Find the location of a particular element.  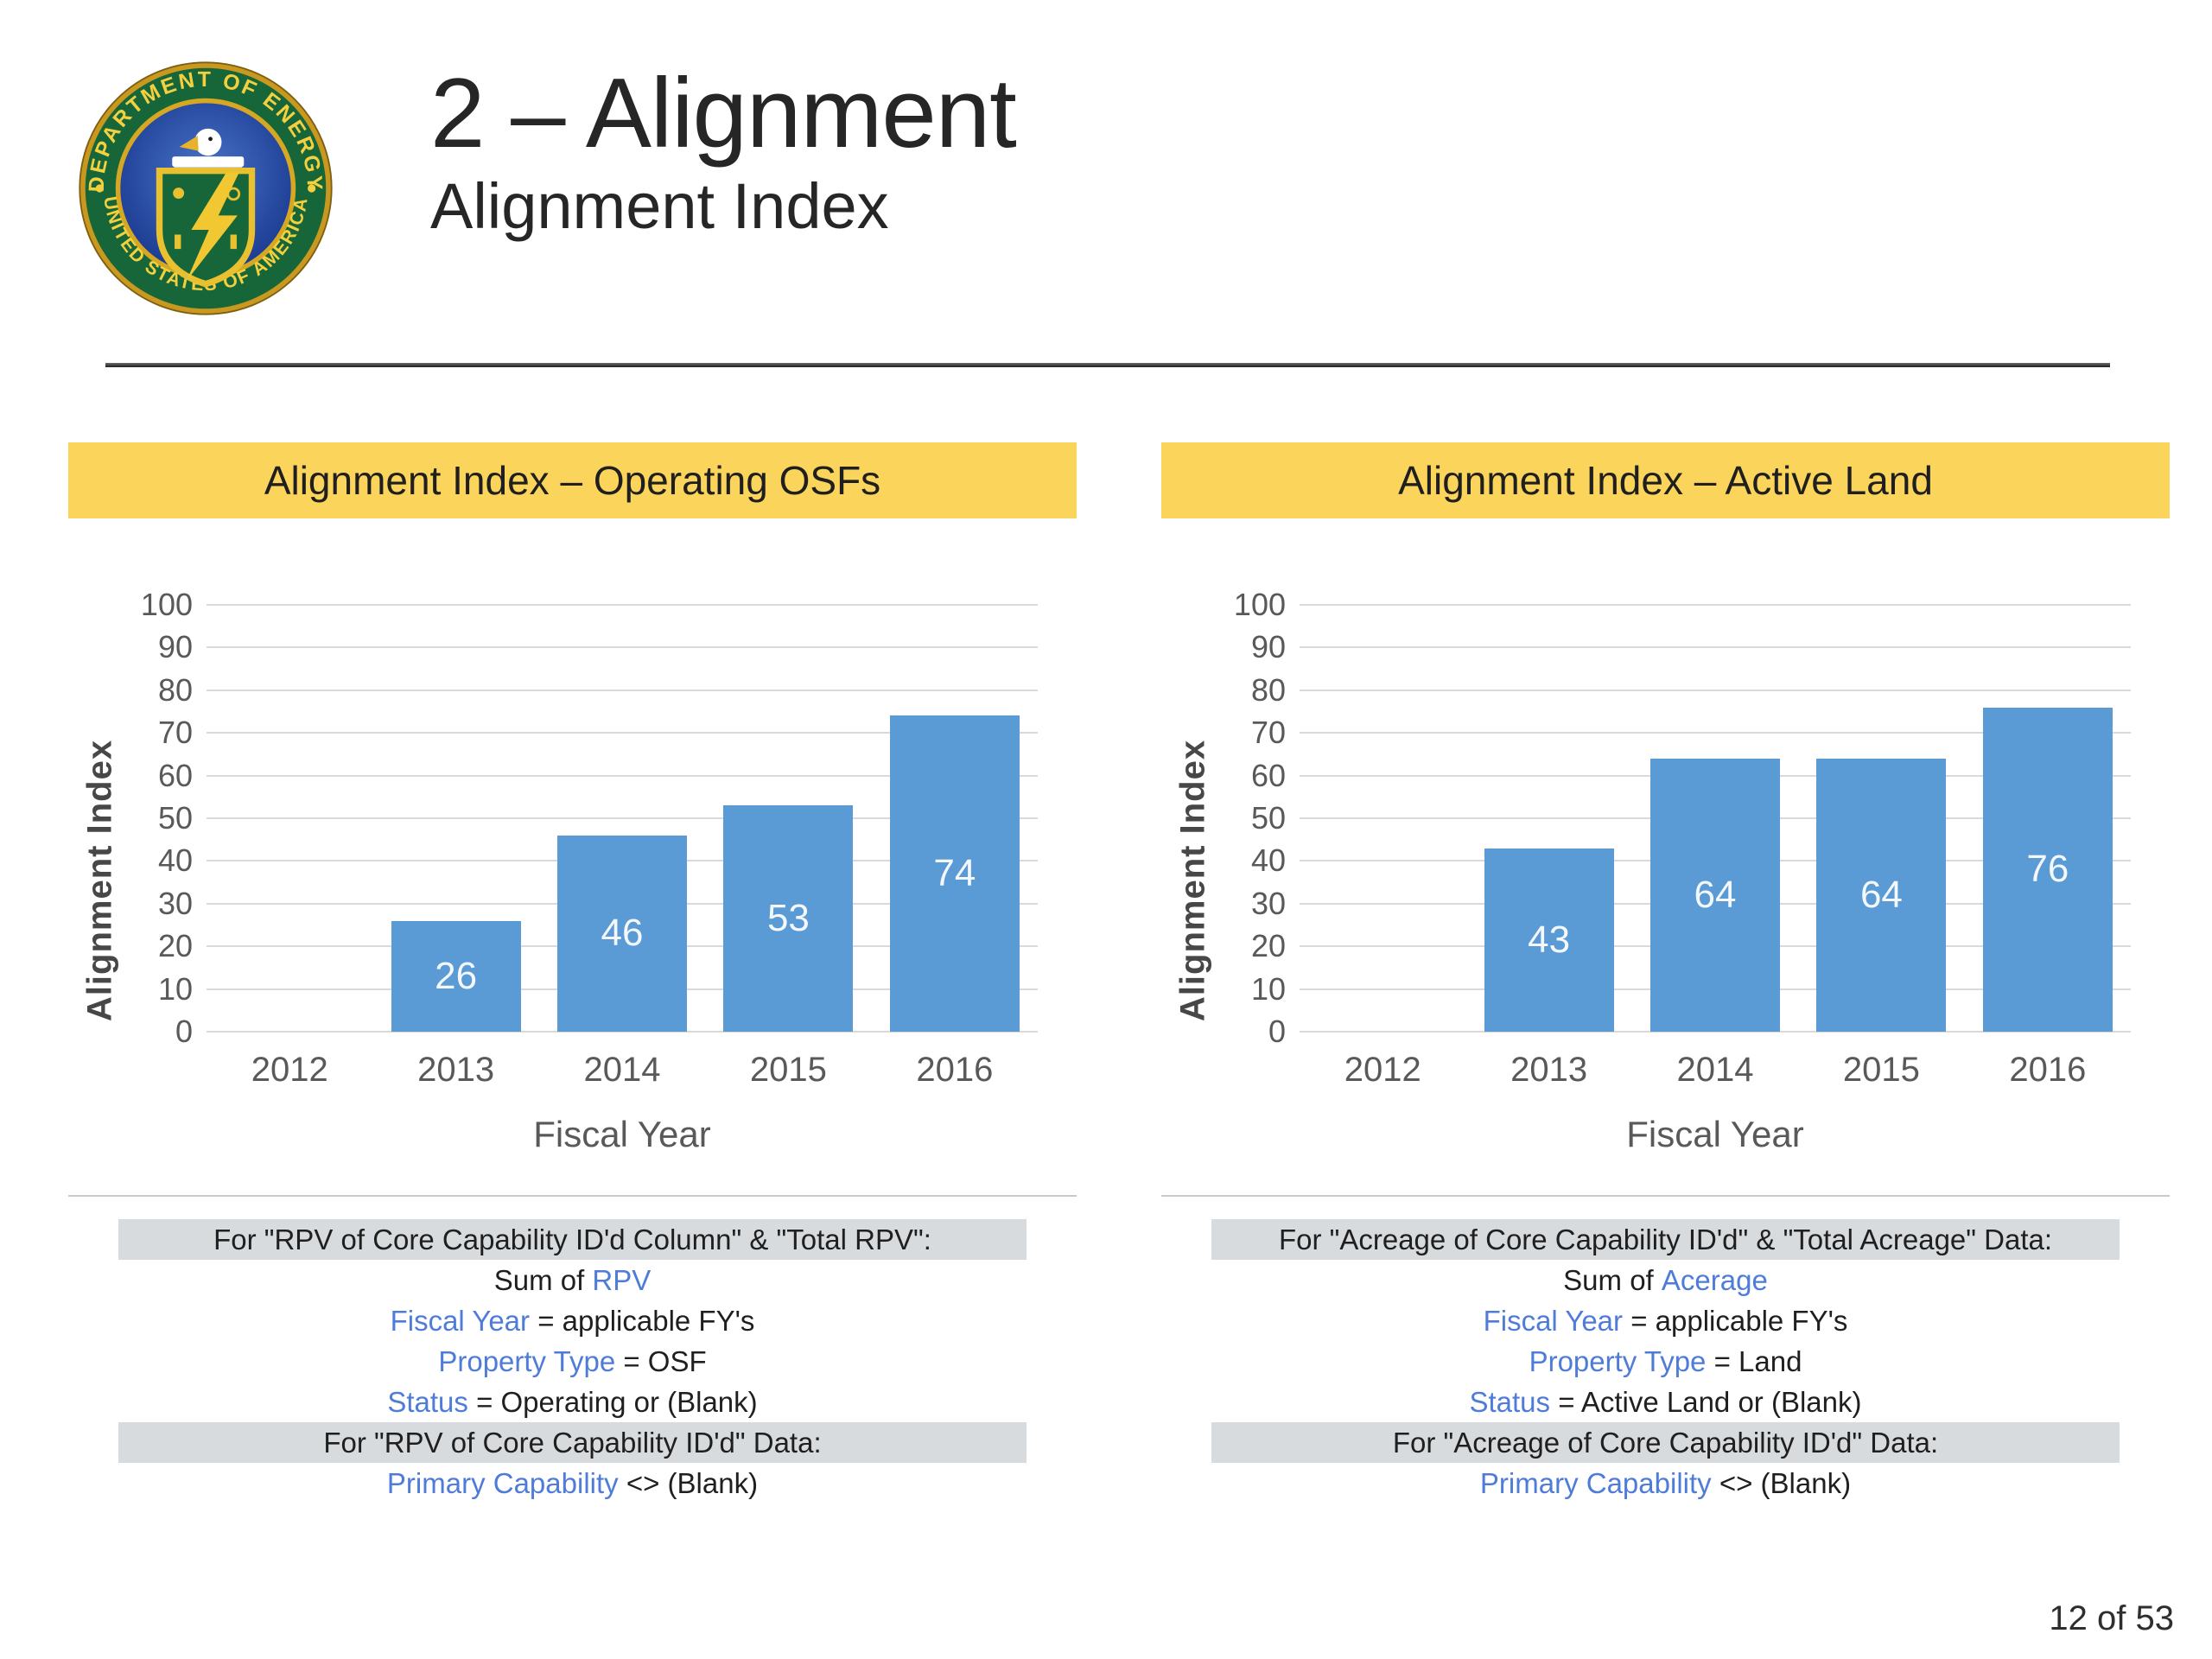

header-divider is located at coordinates (1107, 365).